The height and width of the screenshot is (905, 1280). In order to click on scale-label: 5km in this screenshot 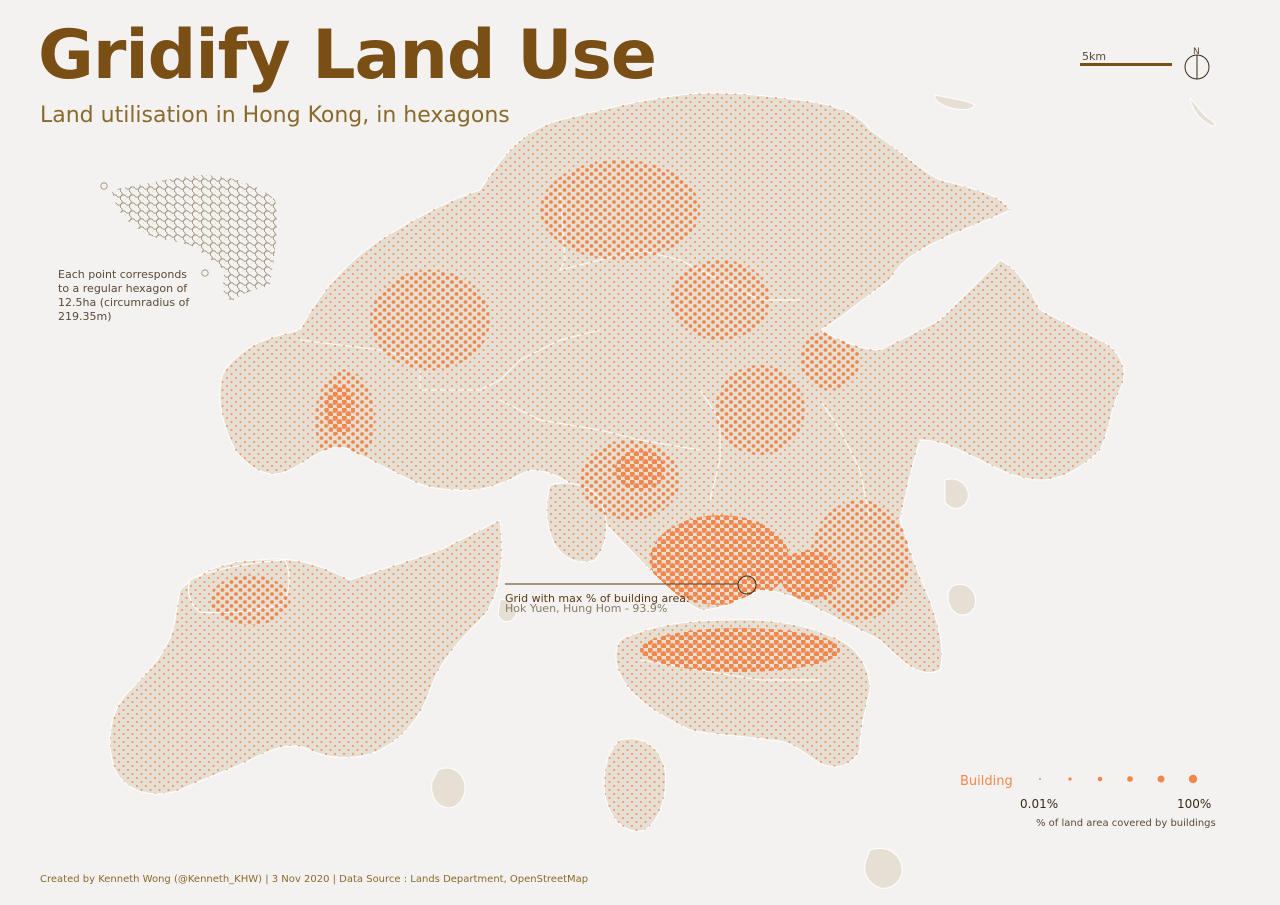, I will do `click(1094, 56)`.